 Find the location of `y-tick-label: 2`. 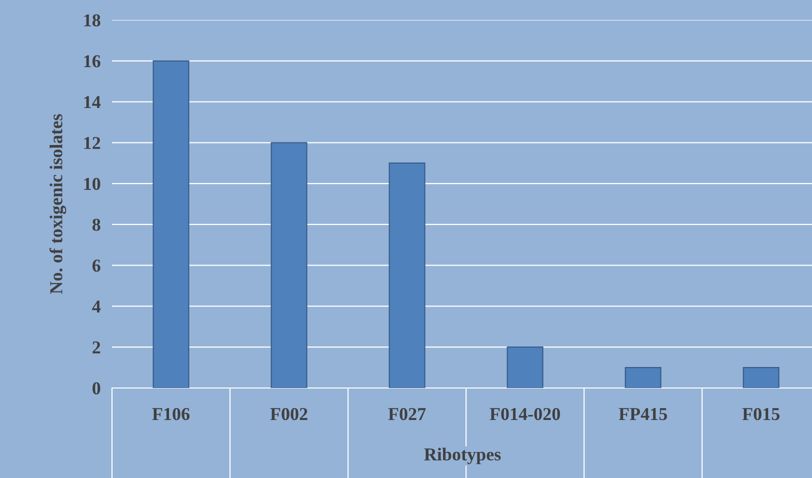

y-tick-label: 2 is located at coordinates (96, 347).